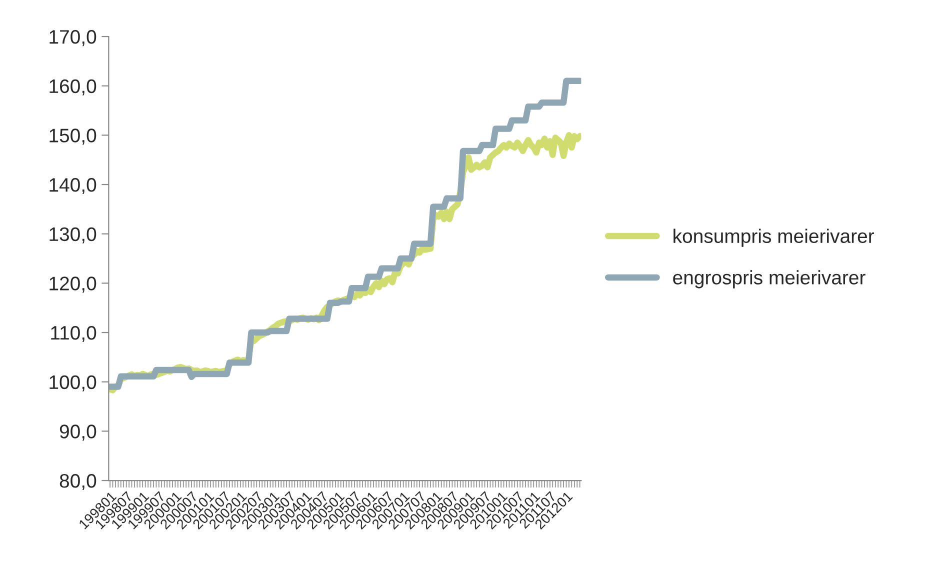 The height and width of the screenshot is (562, 945). What do you see at coordinates (73, 38) in the screenshot?
I see `y-tick-label: 170,0` at bounding box center [73, 38].